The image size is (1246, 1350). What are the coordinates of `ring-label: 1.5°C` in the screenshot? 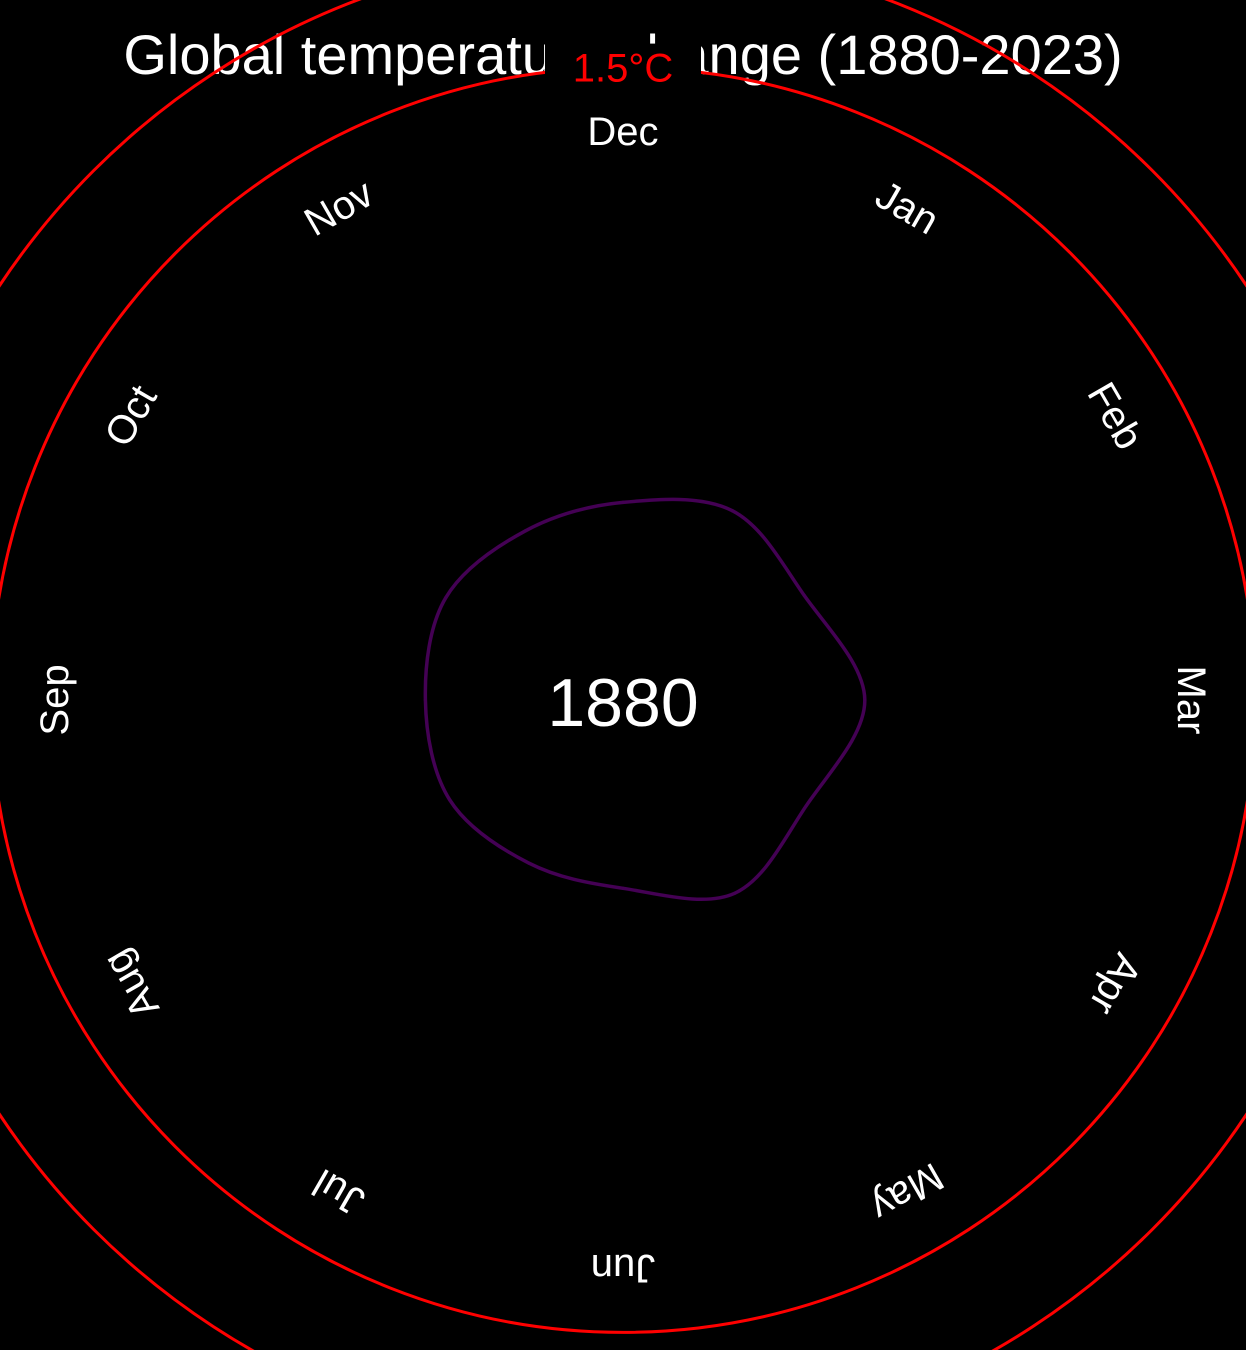 It's located at (623, 69).